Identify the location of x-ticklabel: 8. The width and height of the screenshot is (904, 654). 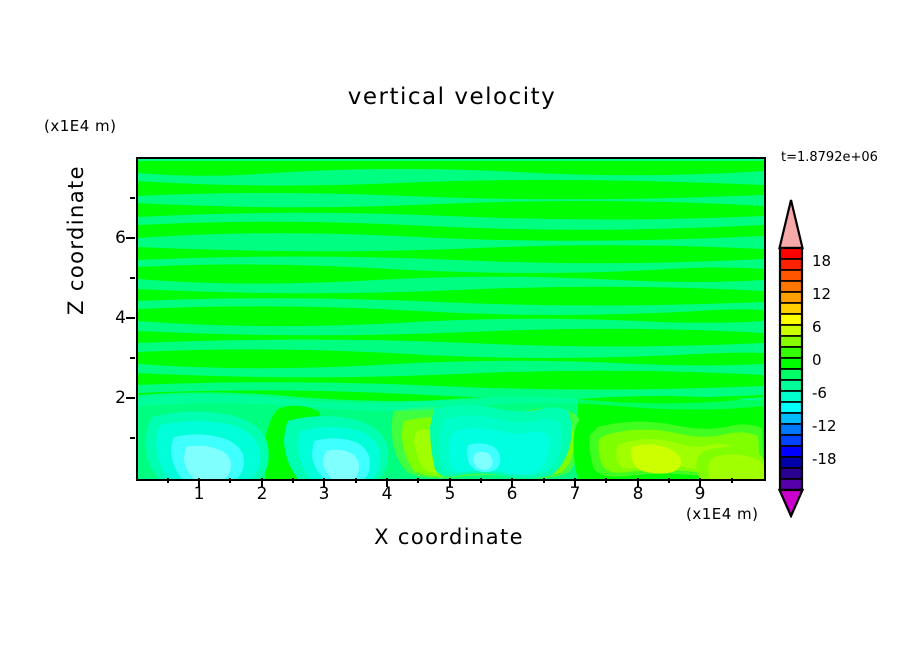
(638, 494).